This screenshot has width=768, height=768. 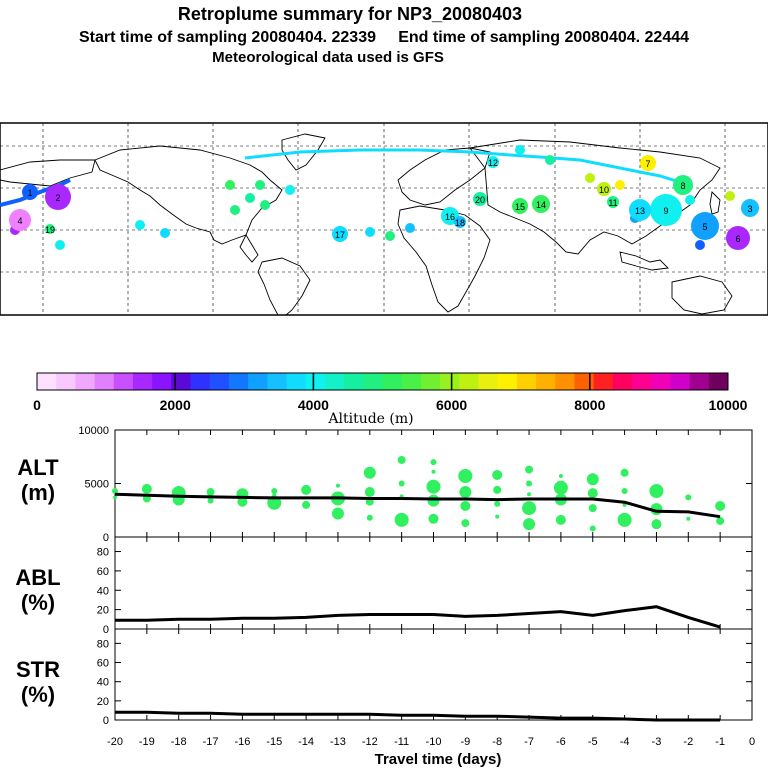 What do you see at coordinates (665, 211) in the screenshot?
I see `map-marker-label: 9` at bounding box center [665, 211].